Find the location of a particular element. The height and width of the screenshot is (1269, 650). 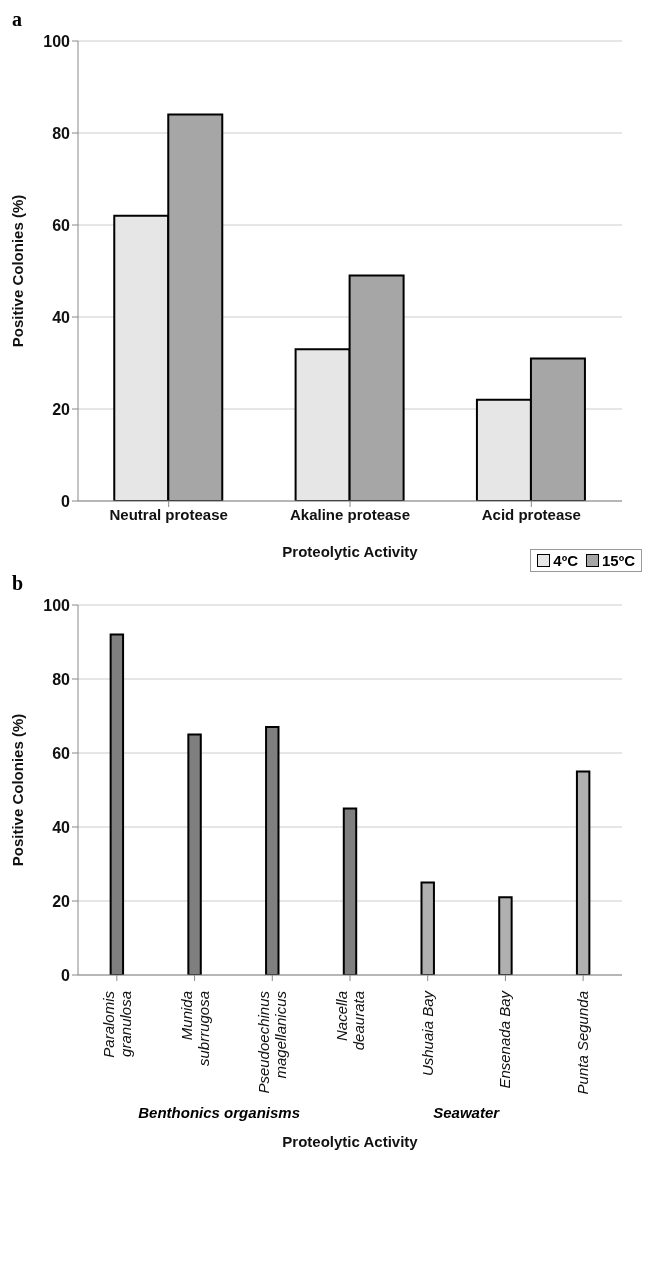

text: Seawater is located at coordinates (466, 1112).